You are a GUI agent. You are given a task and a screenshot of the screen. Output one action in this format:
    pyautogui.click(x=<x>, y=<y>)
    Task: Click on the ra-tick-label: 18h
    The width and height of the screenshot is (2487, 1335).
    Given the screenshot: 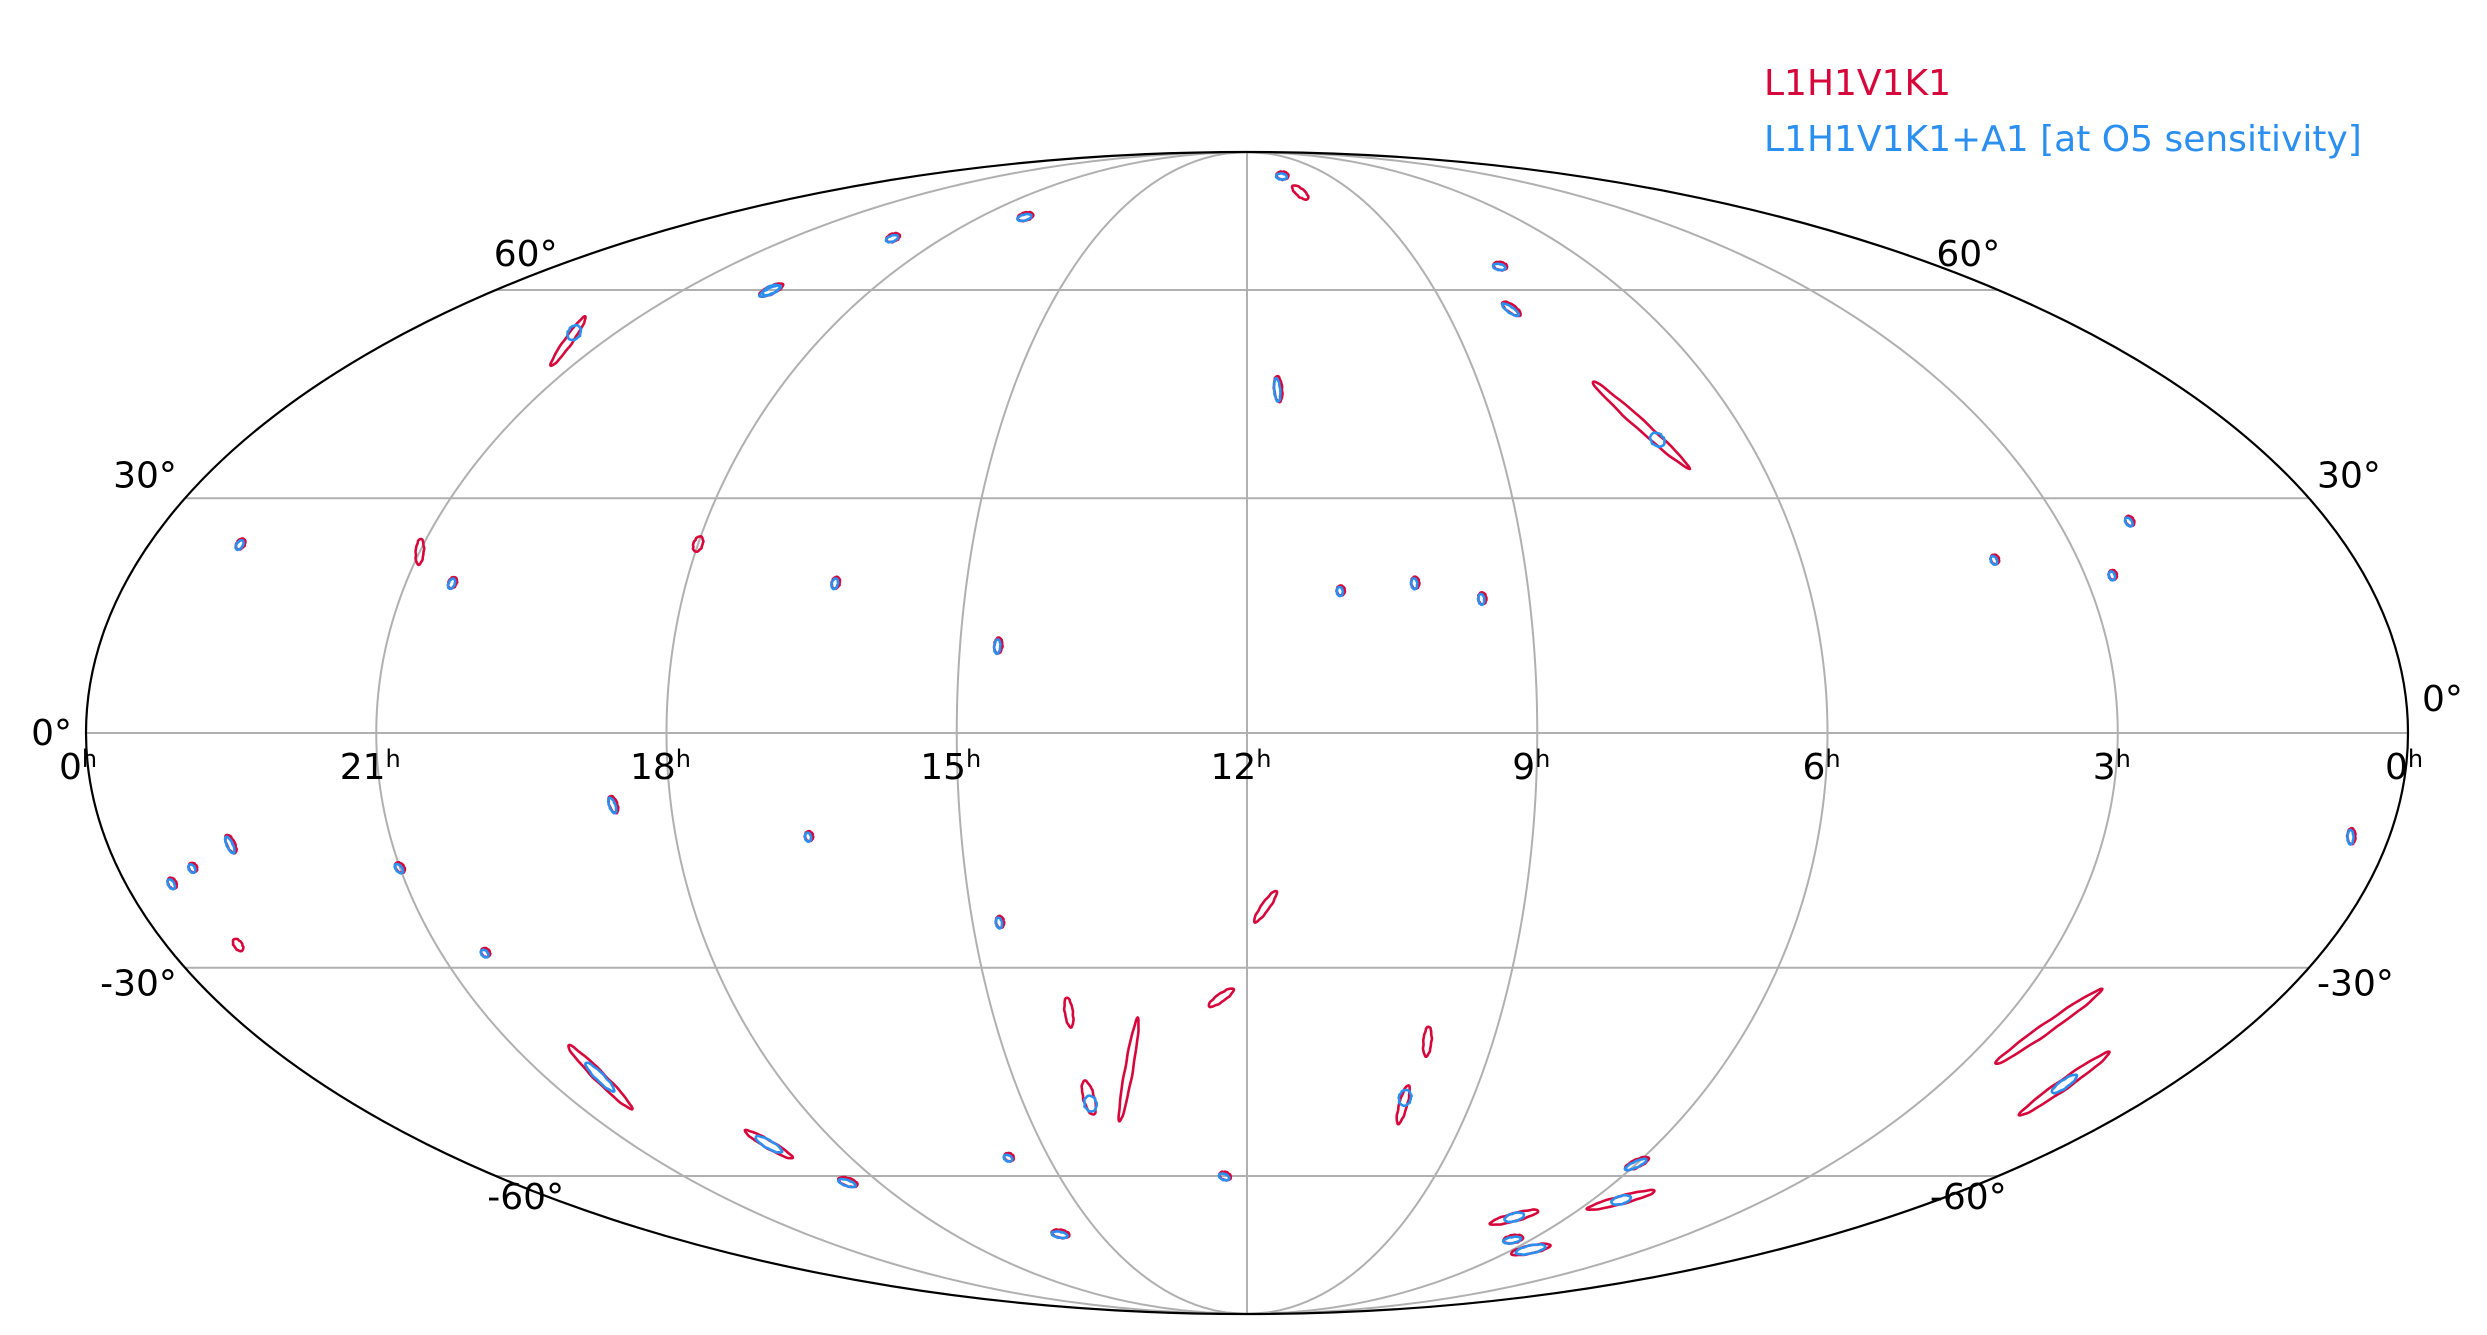 What is the action you would take?
    pyautogui.click(x=660, y=766)
    